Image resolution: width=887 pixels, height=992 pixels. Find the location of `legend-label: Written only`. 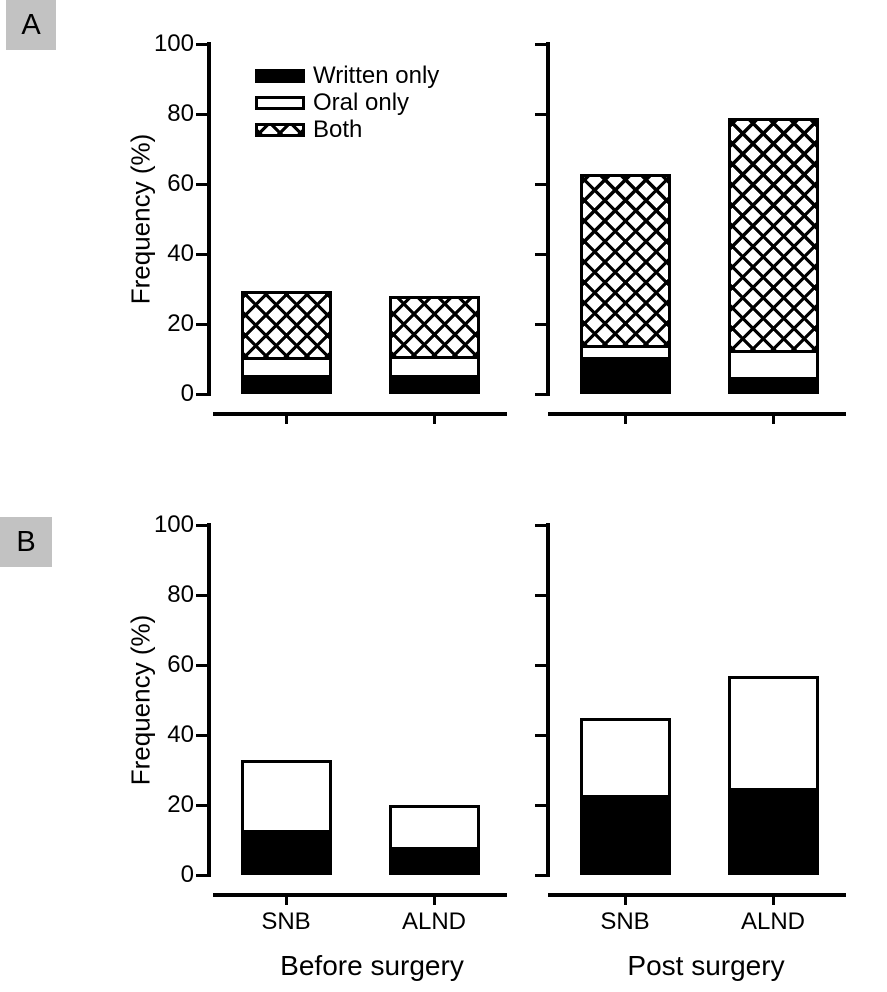

legend-label: Written only is located at coordinates (376, 75).